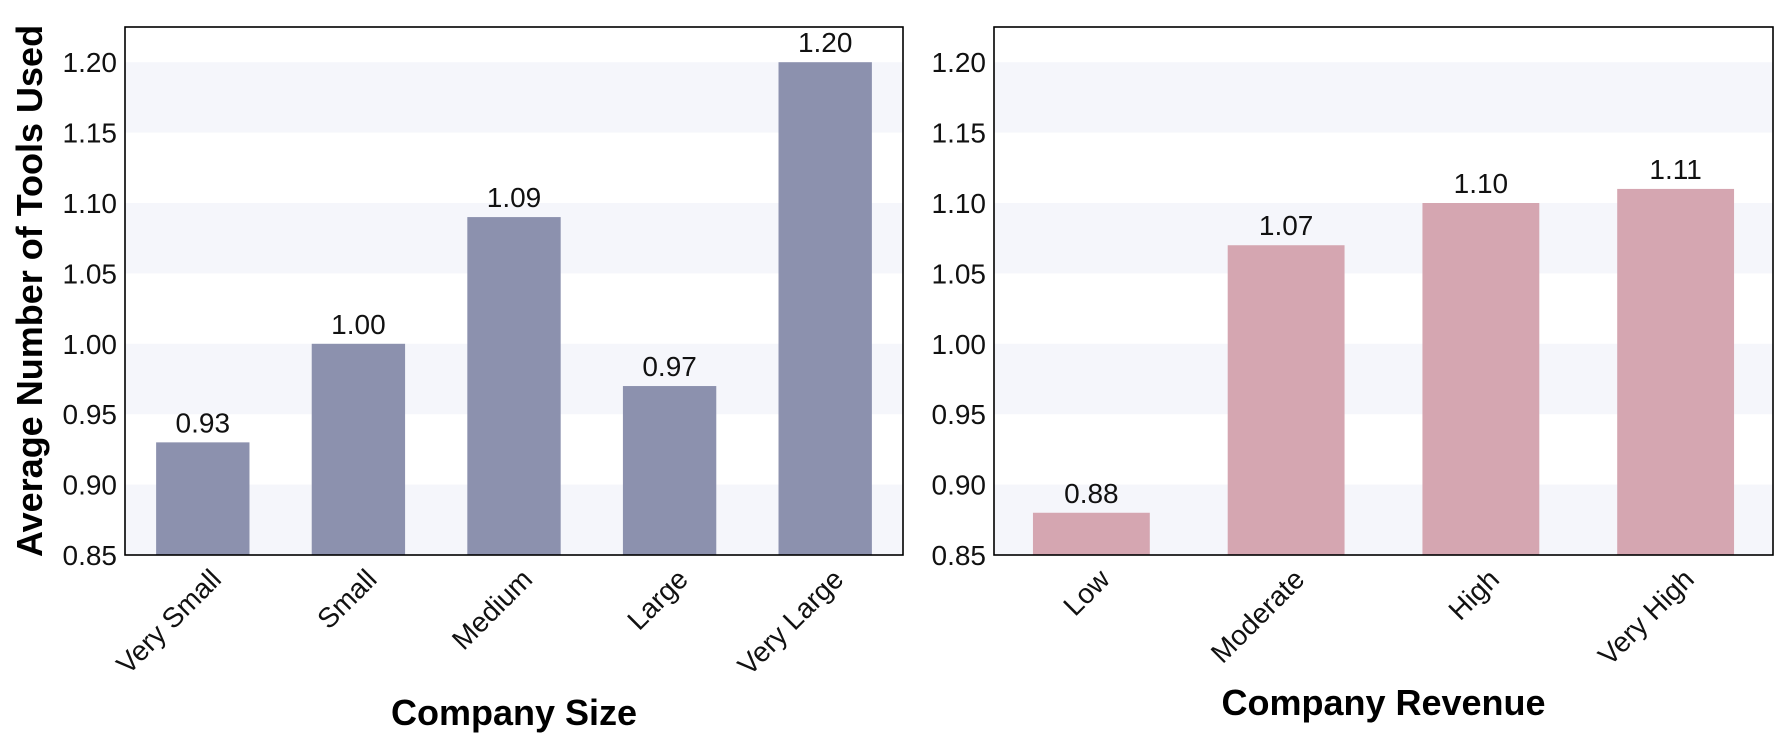  What do you see at coordinates (791, 622) in the screenshot?
I see `x-tick-label: Very Large` at bounding box center [791, 622].